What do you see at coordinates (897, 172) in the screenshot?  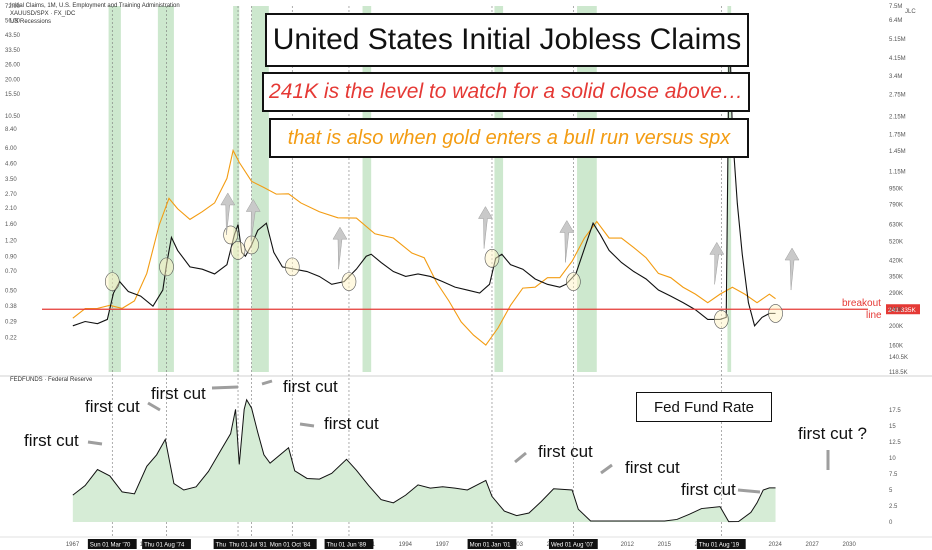 I see `right-axis-tick-10: 1.15M` at bounding box center [897, 172].